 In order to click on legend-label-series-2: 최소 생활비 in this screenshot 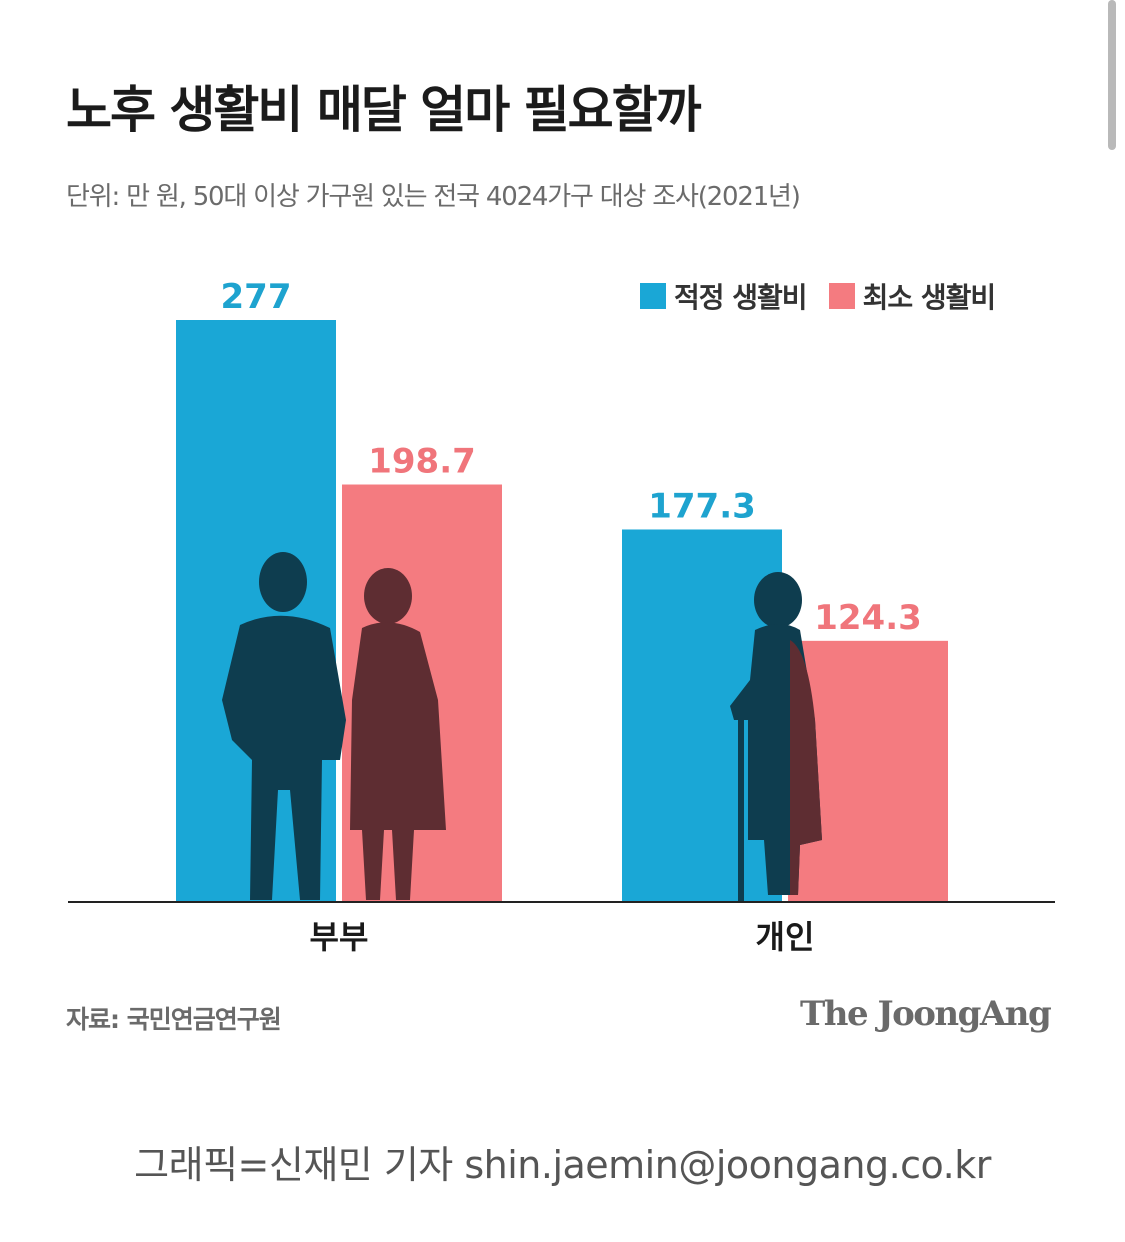, I will do `click(929, 297)`.